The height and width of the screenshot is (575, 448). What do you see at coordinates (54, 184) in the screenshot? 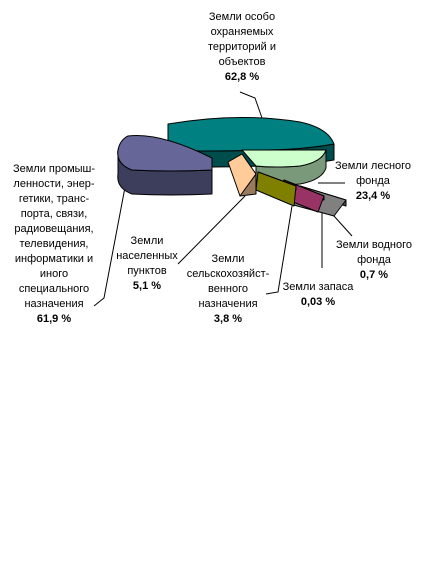
I see `label-industry-line-1: ленности, энер-` at bounding box center [54, 184].